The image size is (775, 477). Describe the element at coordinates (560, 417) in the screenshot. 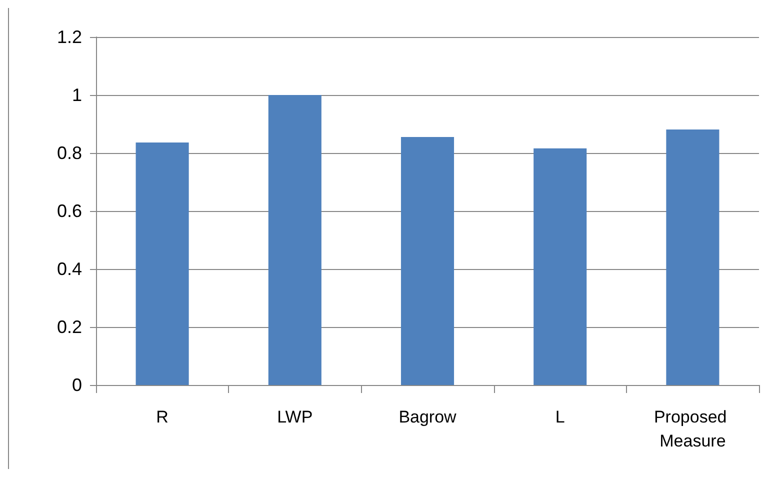

I see `x-tick-label: L` at that location.